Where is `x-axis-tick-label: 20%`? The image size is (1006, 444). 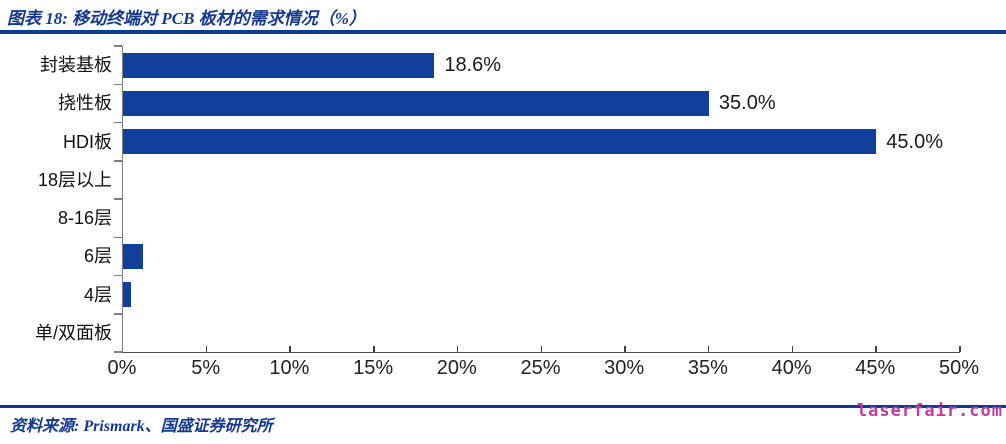
x-axis-tick-label: 20% is located at coordinates (456, 368).